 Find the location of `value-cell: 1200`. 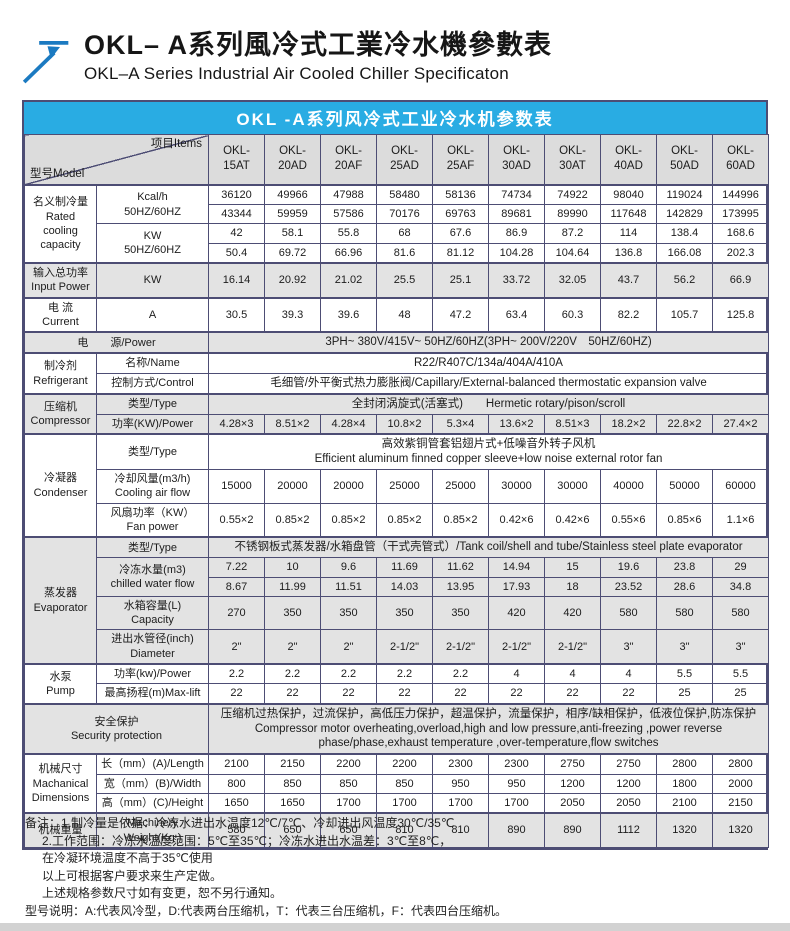

value-cell: 1200 is located at coordinates (572, 784).